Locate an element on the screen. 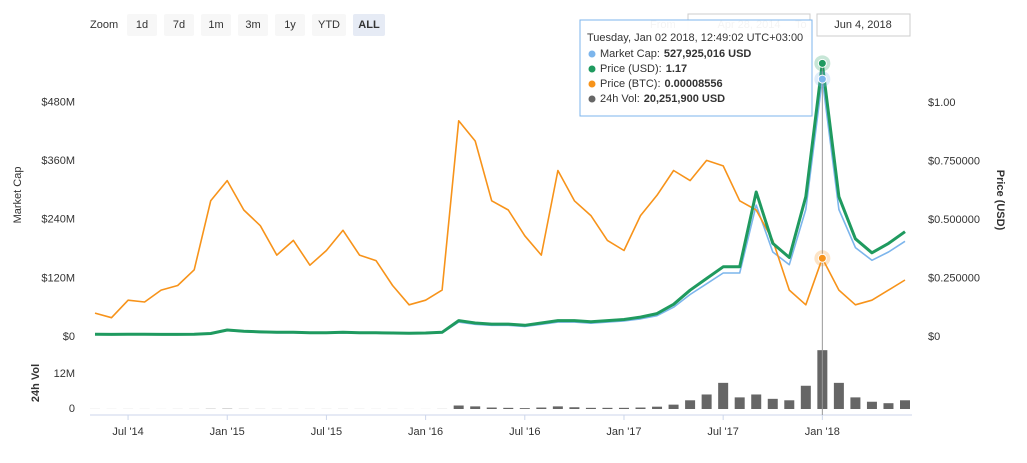  to-input is located at coordinates (863, 25).